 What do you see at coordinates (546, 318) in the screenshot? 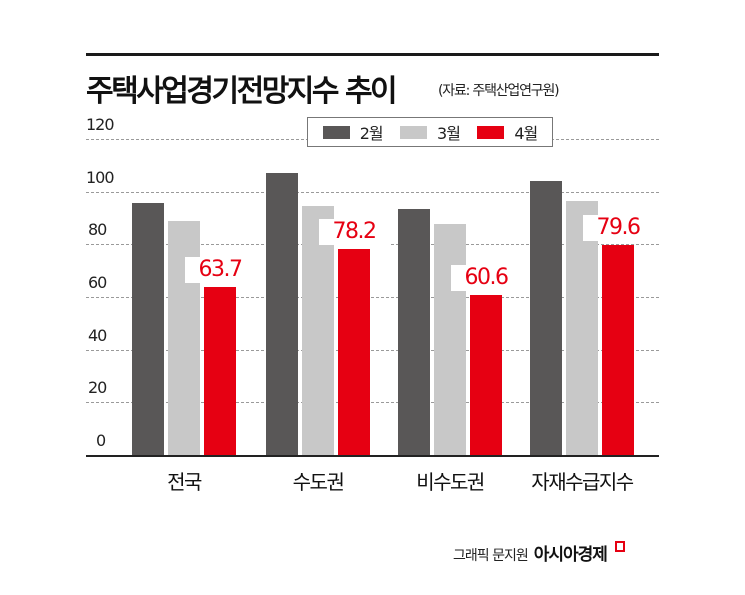
I see `bar-2월-자재수급지수` at bounding box center [546, 318].